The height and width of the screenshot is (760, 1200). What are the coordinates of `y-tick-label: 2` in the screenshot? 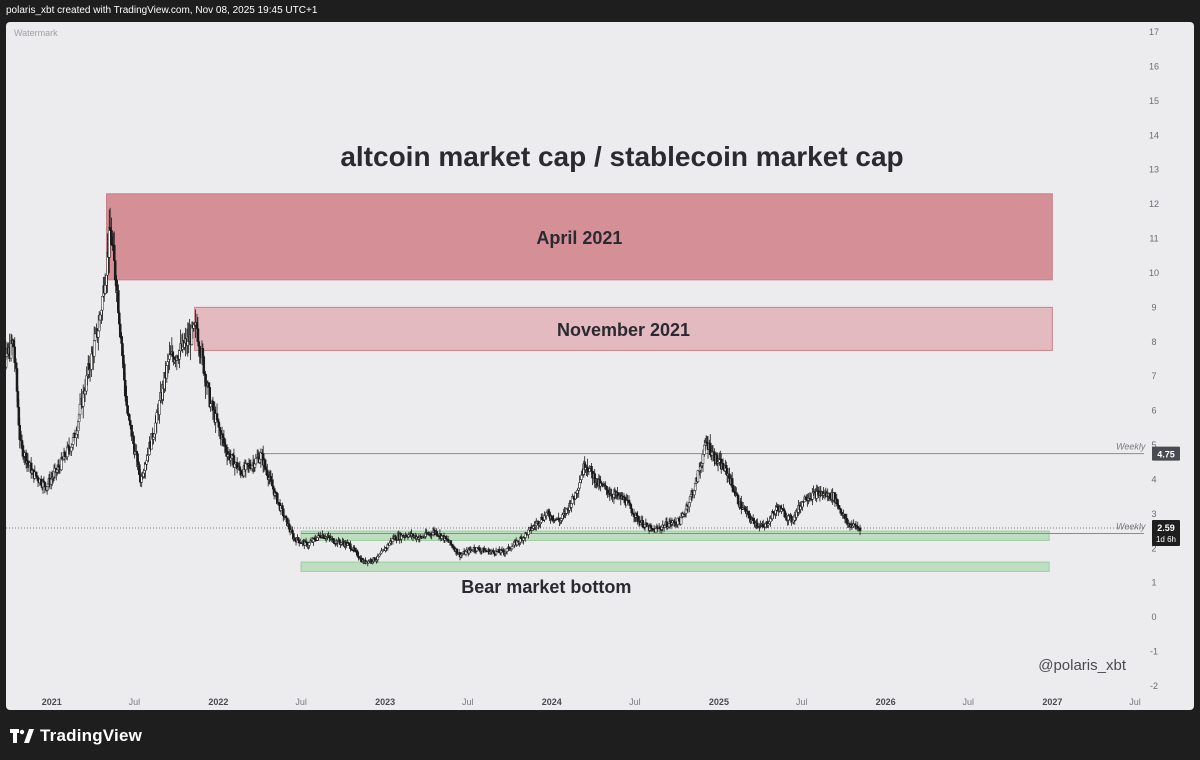 It's located at (1153, 548).